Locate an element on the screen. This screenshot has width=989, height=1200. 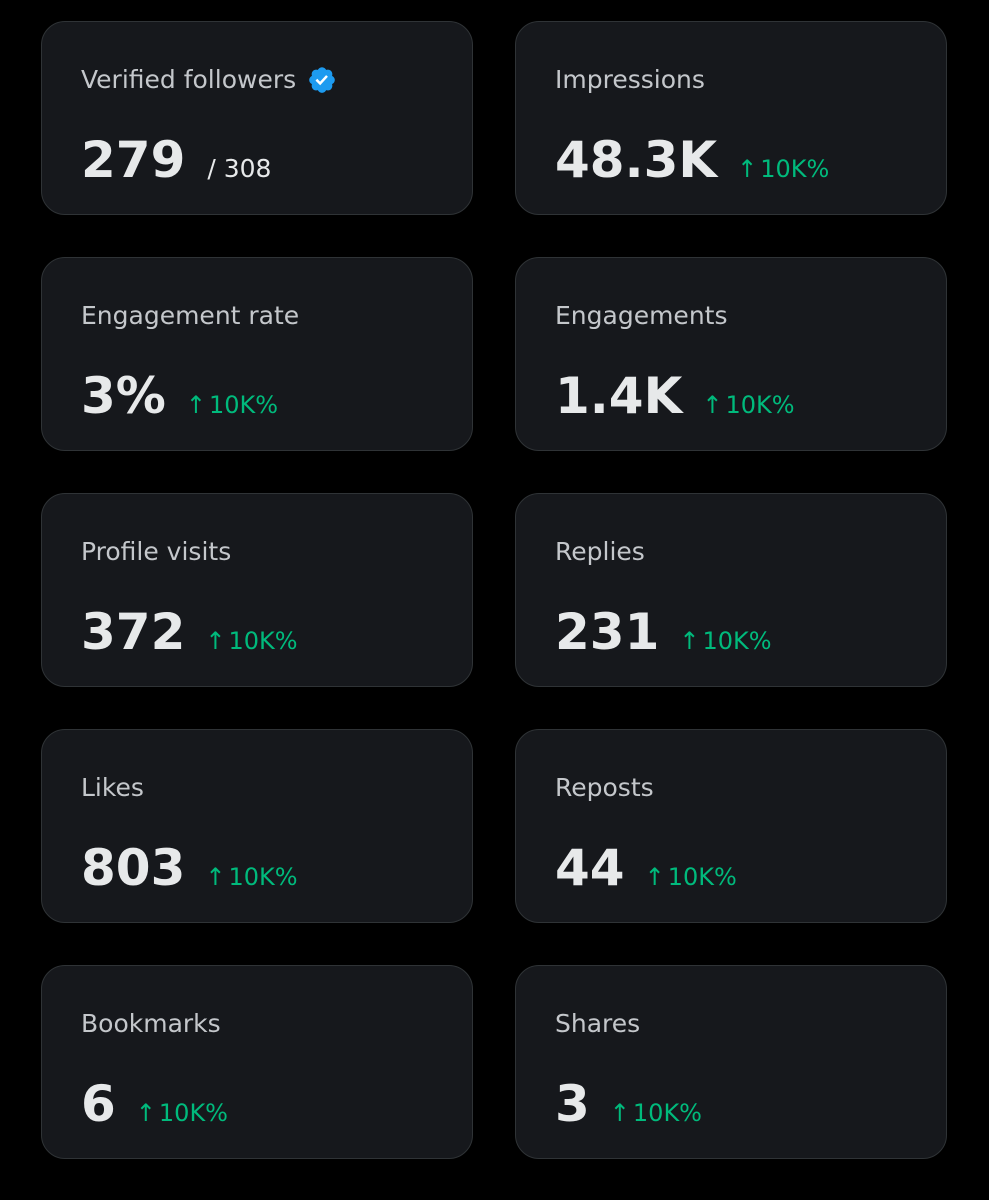
metric-label-row: Bookmarks is located at coordinates (151, 1024).